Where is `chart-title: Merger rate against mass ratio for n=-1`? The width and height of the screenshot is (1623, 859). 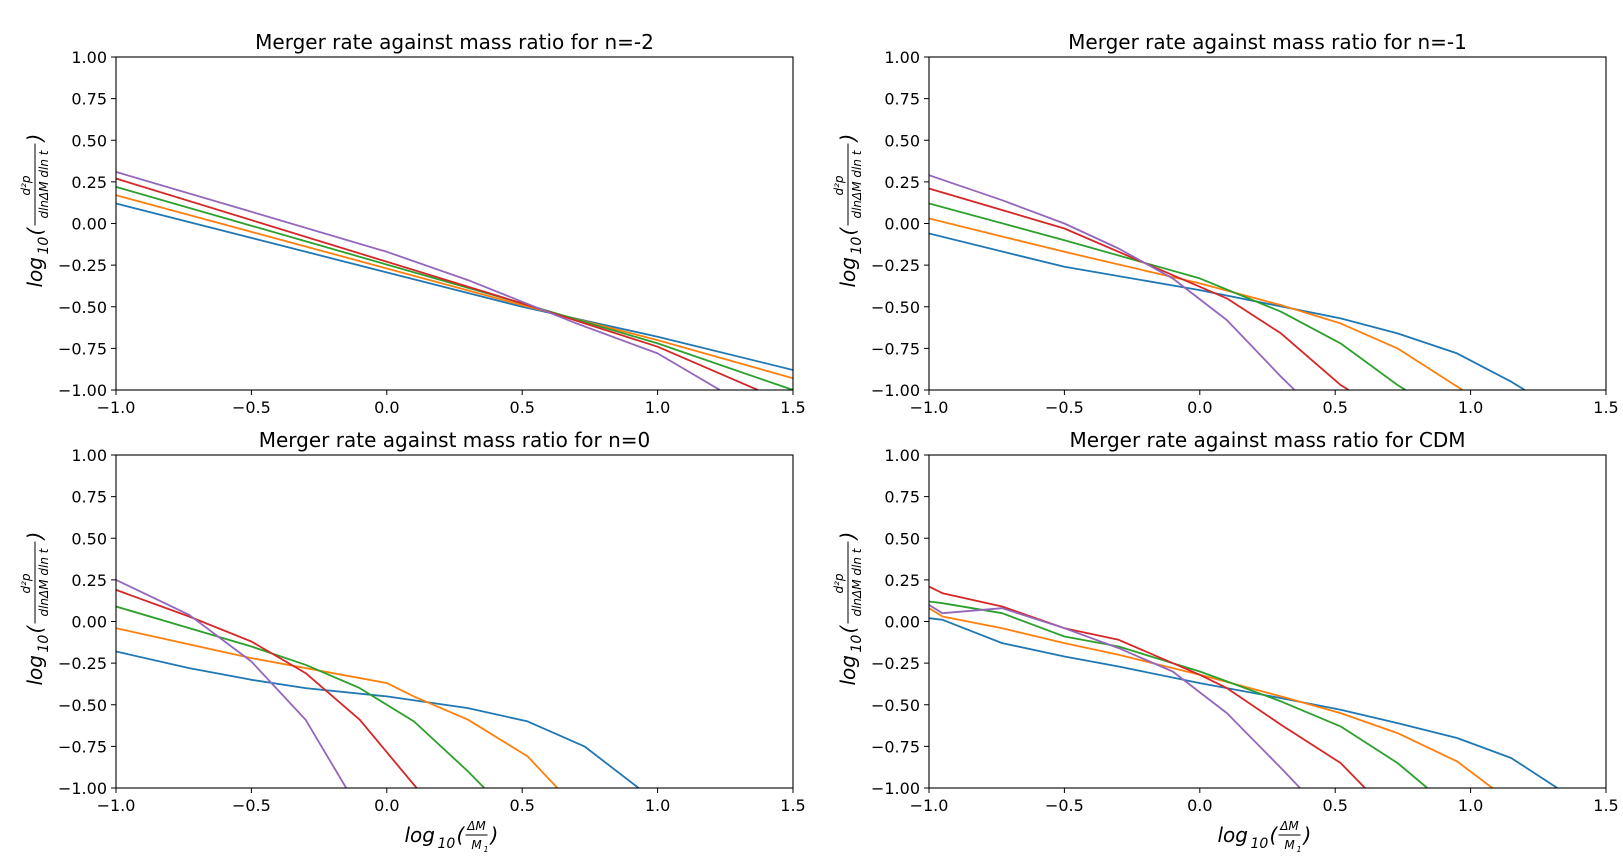 chart-title: Merger rate against mass ratio for n=-1 is located at coordinates (1267, 42).